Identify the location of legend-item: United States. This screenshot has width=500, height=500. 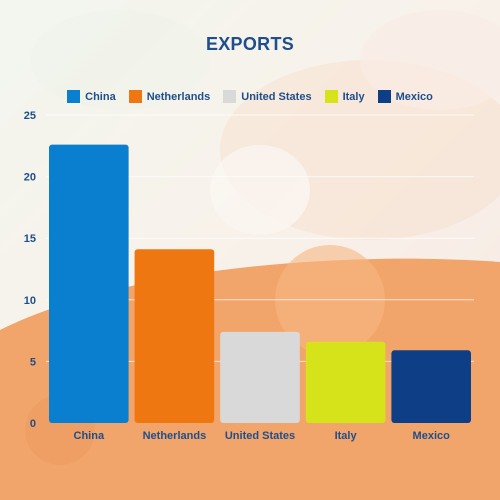
(267, 96).